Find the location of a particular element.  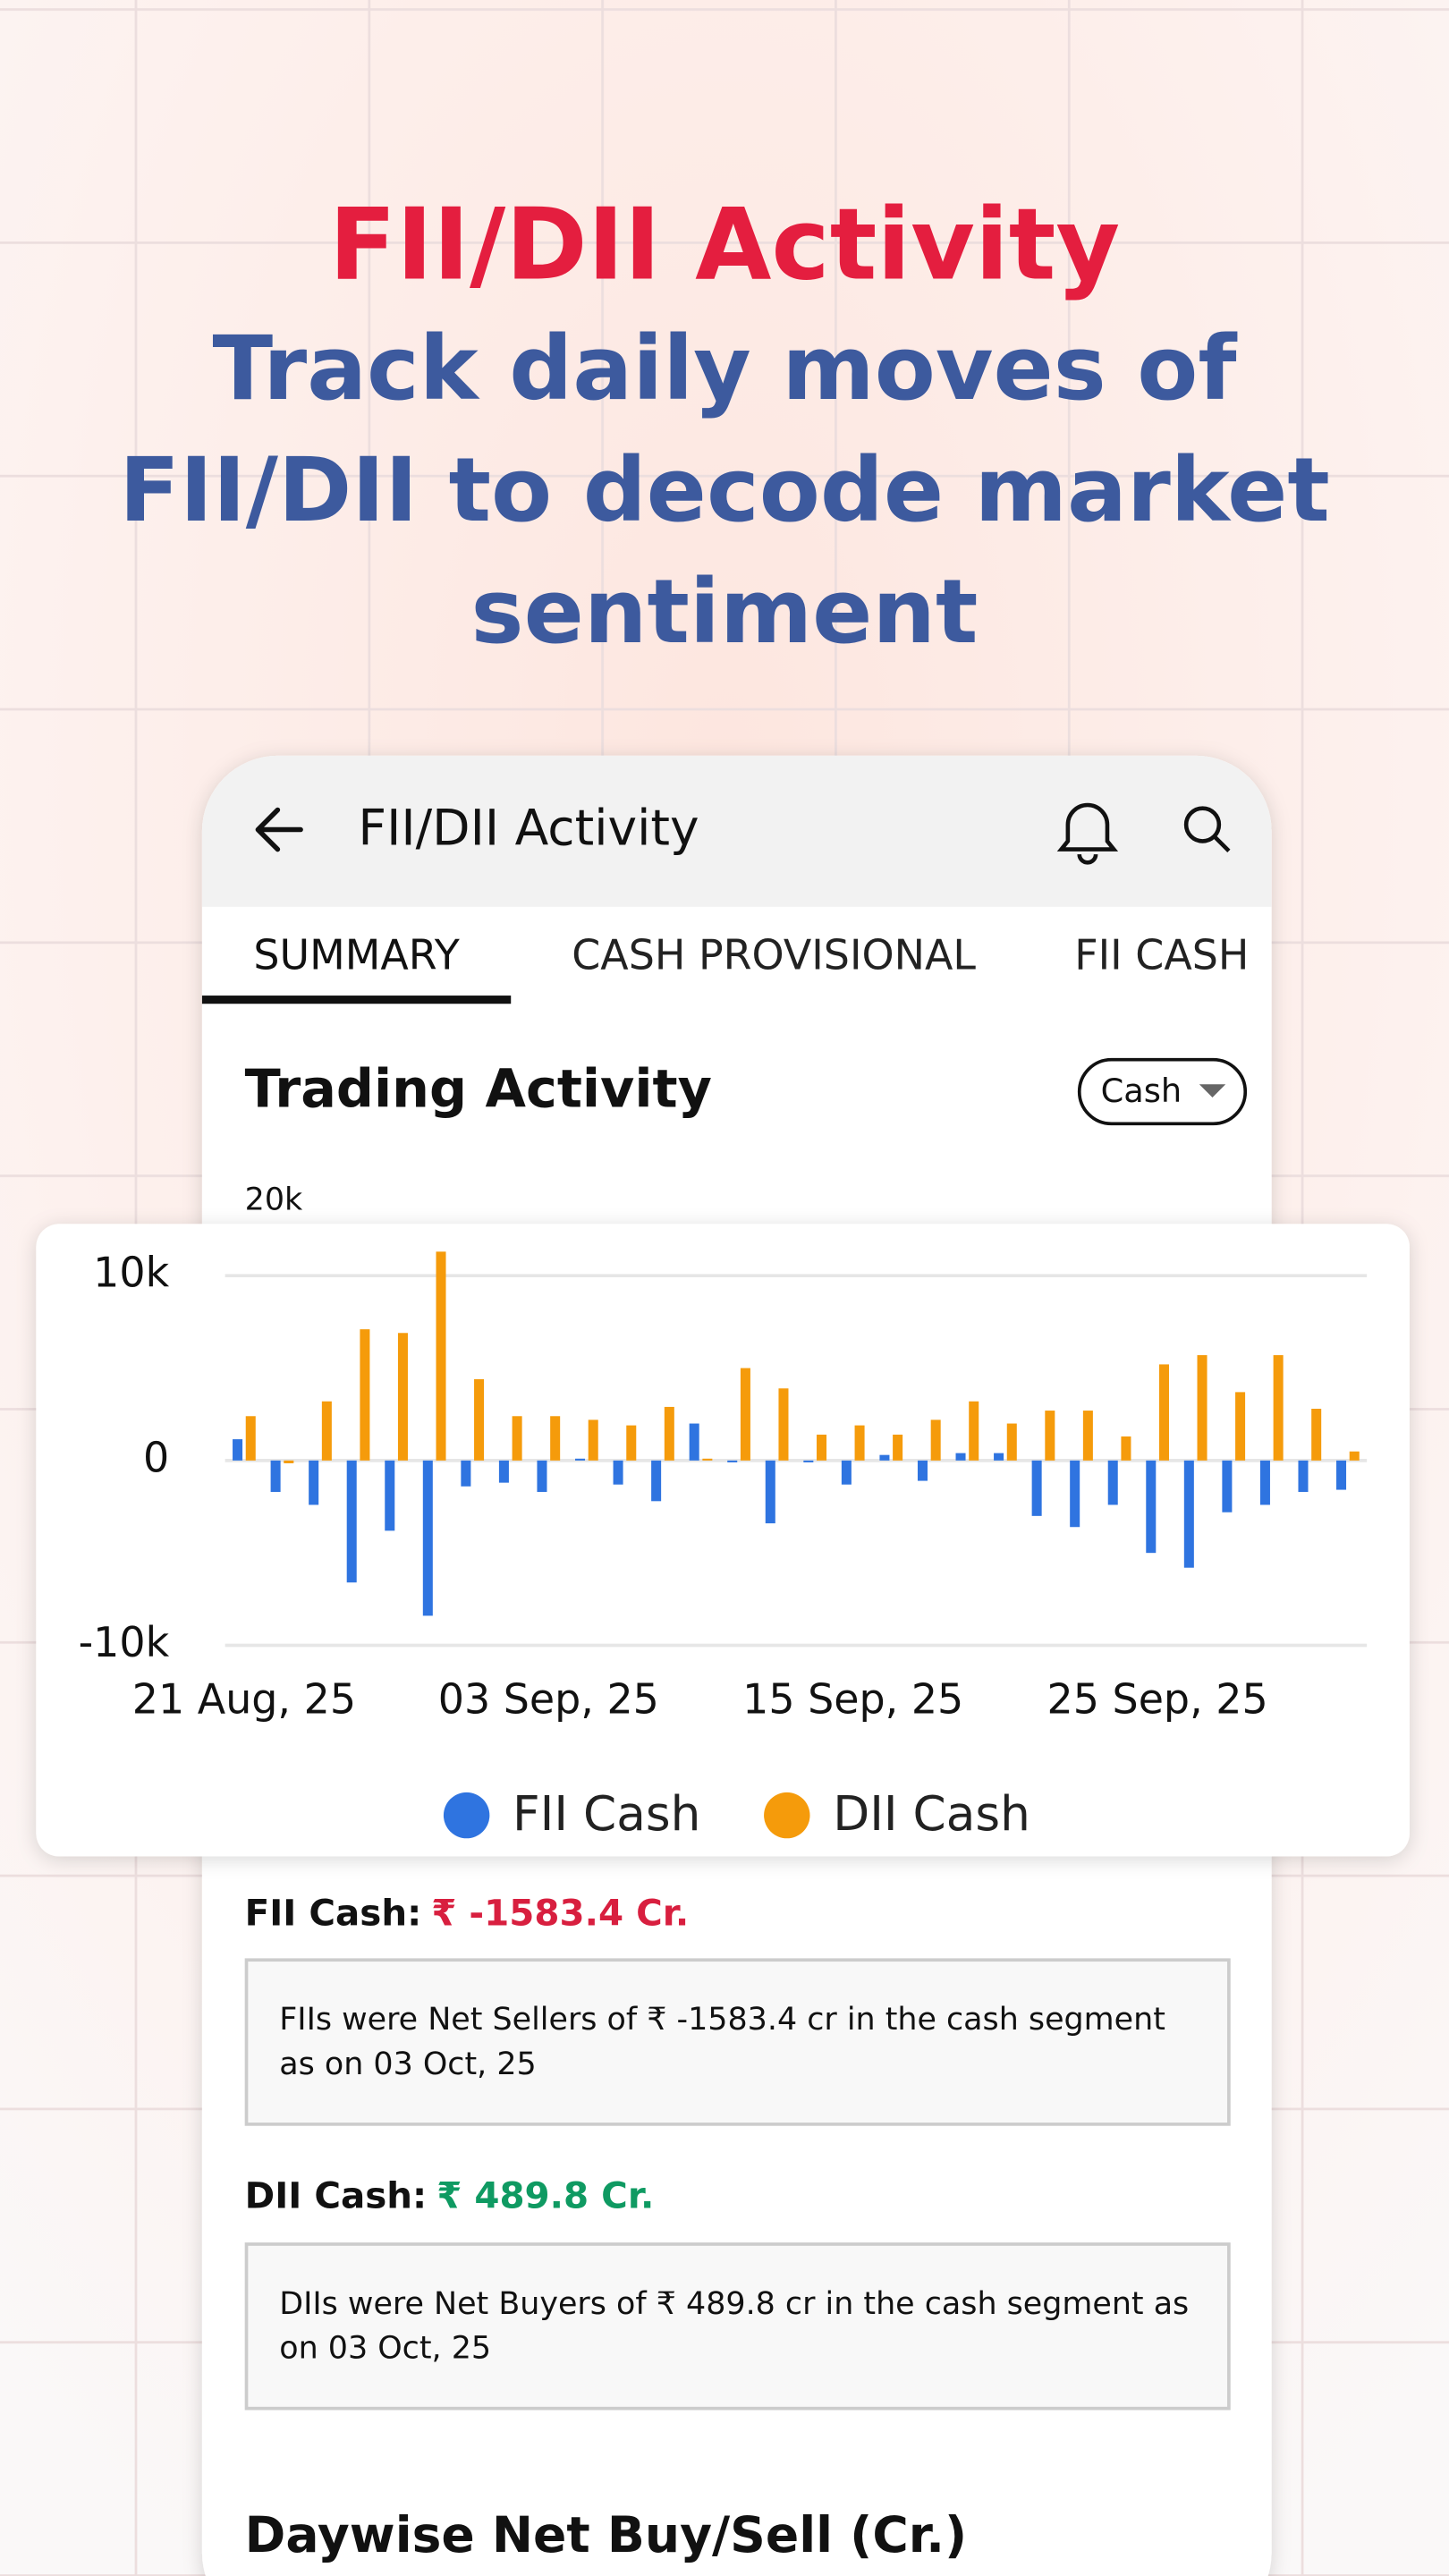

x-tick-label: 25 Sep, 25 is located at coordinates (1157, 1698).